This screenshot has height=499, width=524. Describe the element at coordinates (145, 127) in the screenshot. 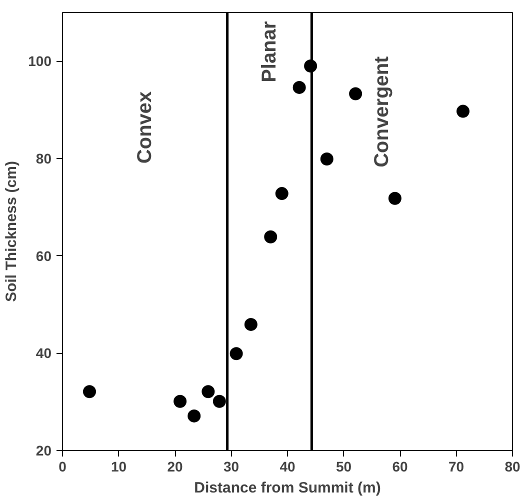

I see `annotation: Convex` at that location.